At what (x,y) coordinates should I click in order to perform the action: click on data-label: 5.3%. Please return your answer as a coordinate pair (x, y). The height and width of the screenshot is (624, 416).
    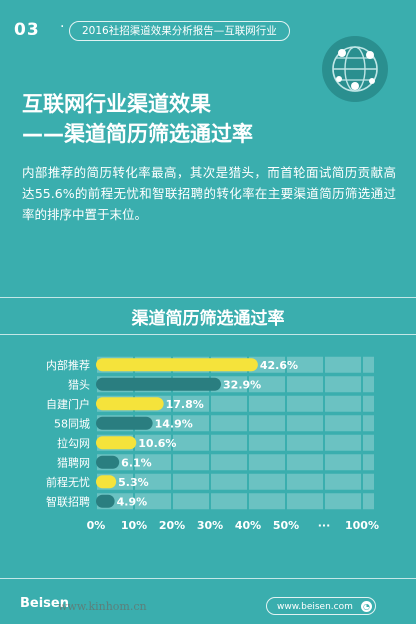
    Looking at the image, I should click on (133, 482).